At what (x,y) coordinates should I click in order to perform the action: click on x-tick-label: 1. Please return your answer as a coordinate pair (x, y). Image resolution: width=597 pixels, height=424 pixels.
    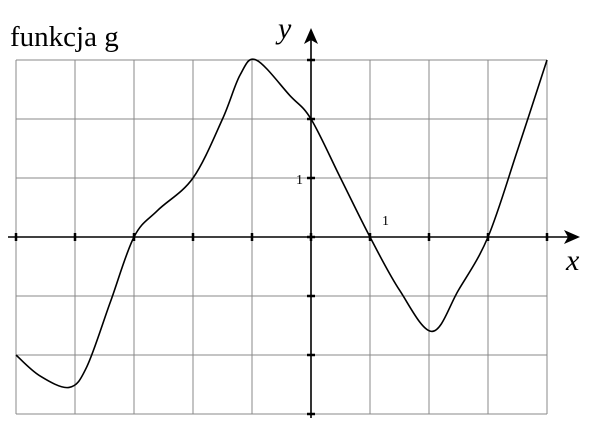
    Looking at the image, I should click on (385, 221).